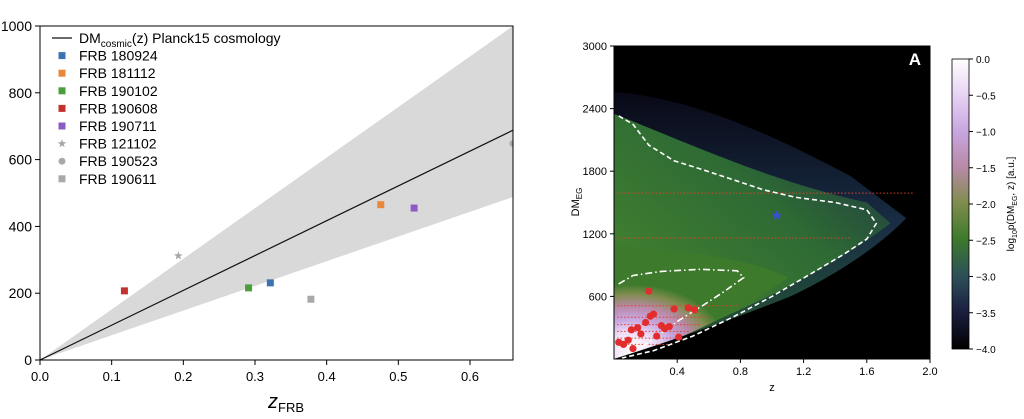 The width and height of the screenshot is (1024, 419). Describe the element at coordinates (118, 108) in the screenshot. I see `legend-label: FRB 190608` at that location.